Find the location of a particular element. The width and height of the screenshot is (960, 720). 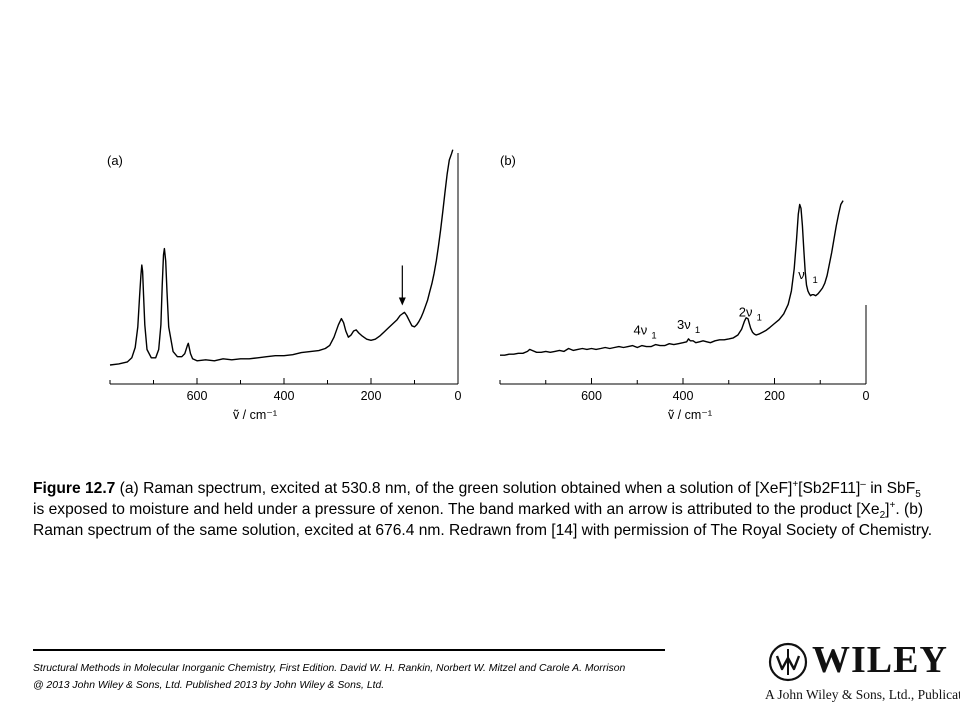

chart-a-spectrum-line is located at coordinates (281, 257).